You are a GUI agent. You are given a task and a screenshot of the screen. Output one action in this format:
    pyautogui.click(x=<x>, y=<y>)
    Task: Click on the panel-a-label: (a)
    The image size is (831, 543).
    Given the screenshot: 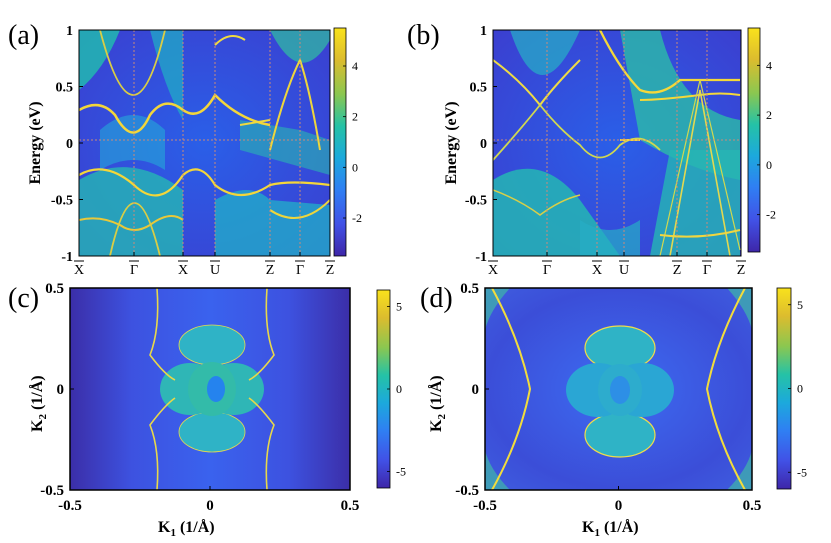 What is the action you would take?
    pyautogui.click(x=23, y=35)
    